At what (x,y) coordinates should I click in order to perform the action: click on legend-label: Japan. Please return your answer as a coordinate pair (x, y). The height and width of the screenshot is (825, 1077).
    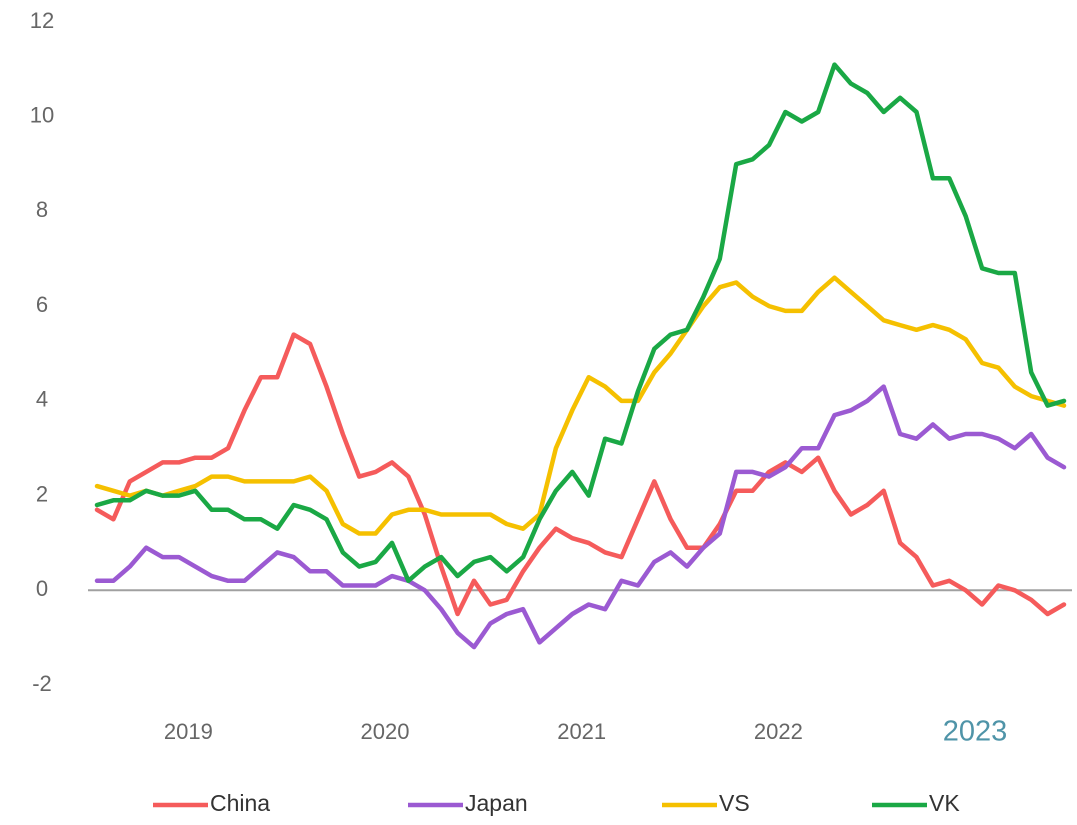
    Looking at the image, I should click on (496, 803).